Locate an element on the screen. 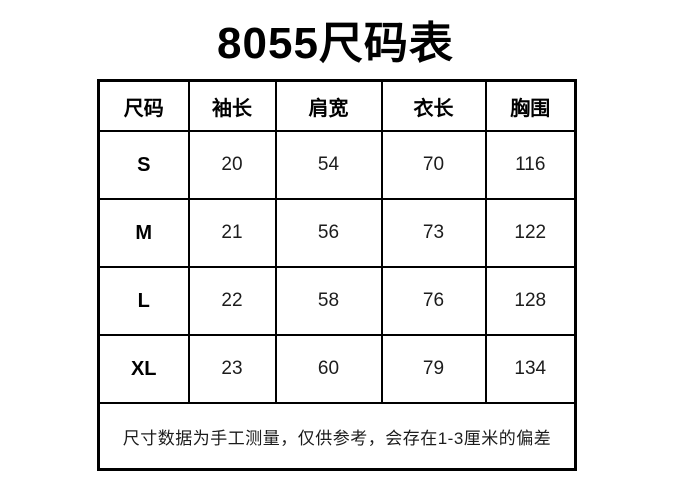 This screenshot has height=495, width=700. value-cell: 23 is located at coordinates (232, 369).